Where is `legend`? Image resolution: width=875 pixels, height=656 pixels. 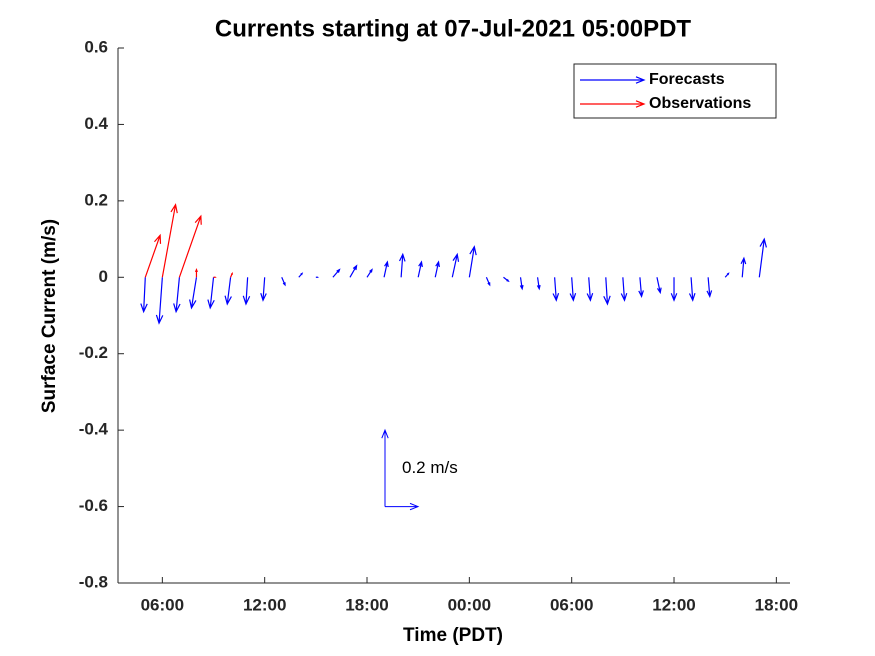
legend is located at coordinates (675, 91).